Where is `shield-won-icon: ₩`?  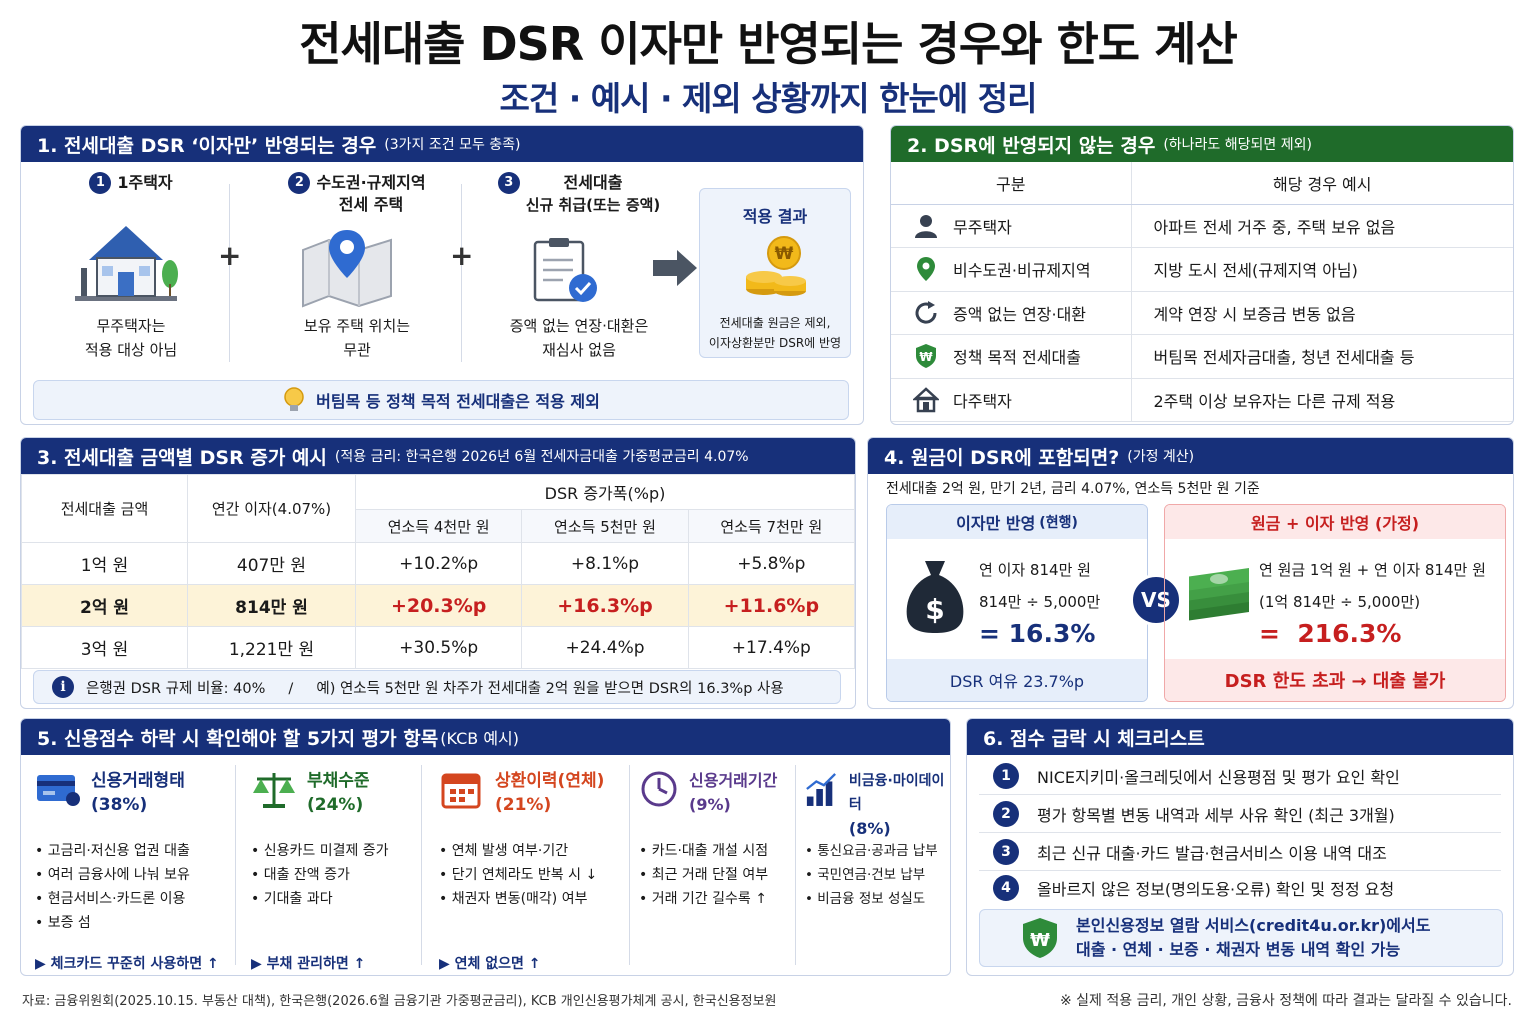
shield-won-icon: ₩ is located at coordinates (1040, 938).